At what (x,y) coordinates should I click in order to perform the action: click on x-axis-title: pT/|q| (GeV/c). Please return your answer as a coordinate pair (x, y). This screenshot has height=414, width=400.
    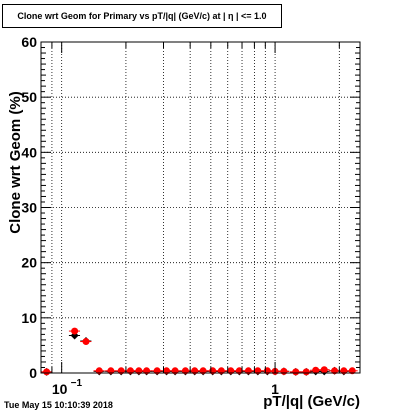
    Looking at the image, I should click on (311, 401).